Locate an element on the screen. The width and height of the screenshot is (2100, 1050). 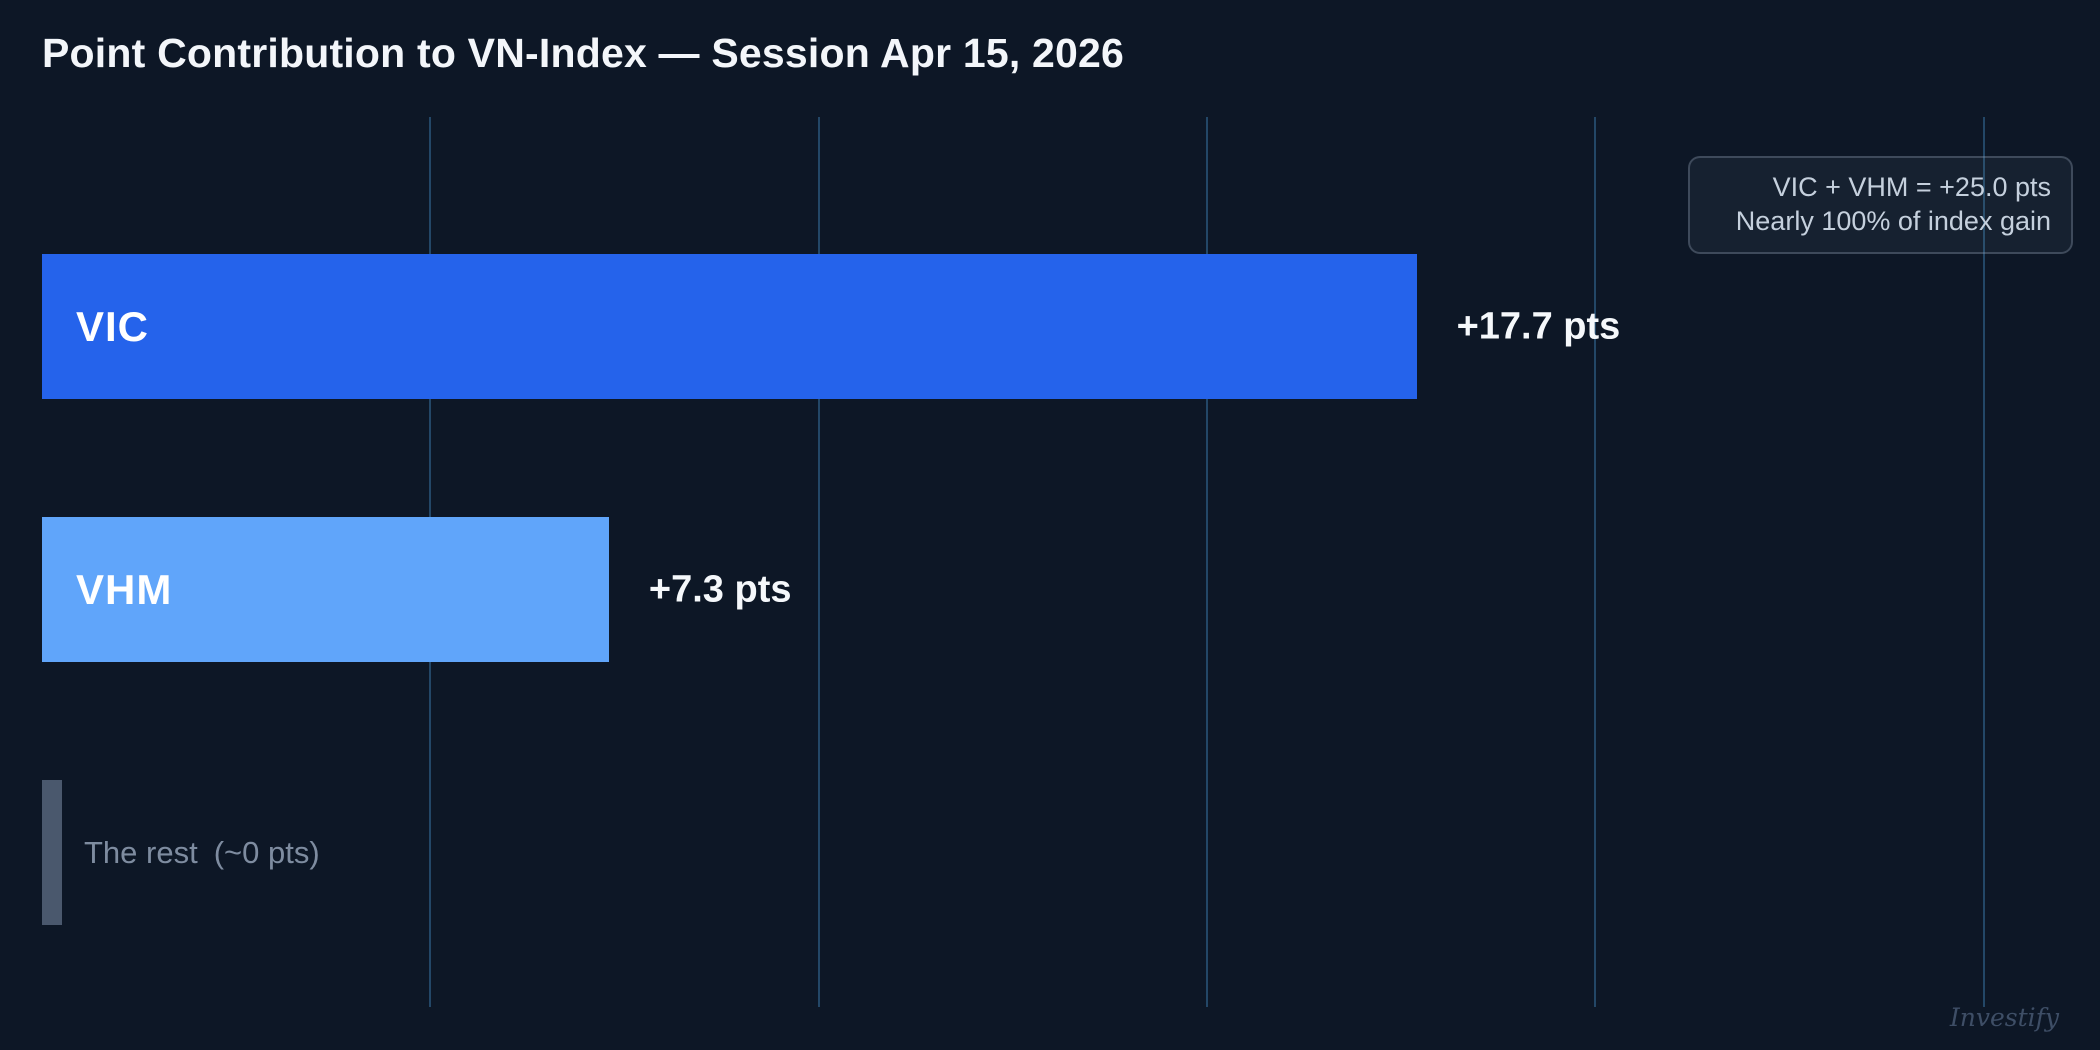
bar-label-vic: VIC is located at coordinates (113, 326).